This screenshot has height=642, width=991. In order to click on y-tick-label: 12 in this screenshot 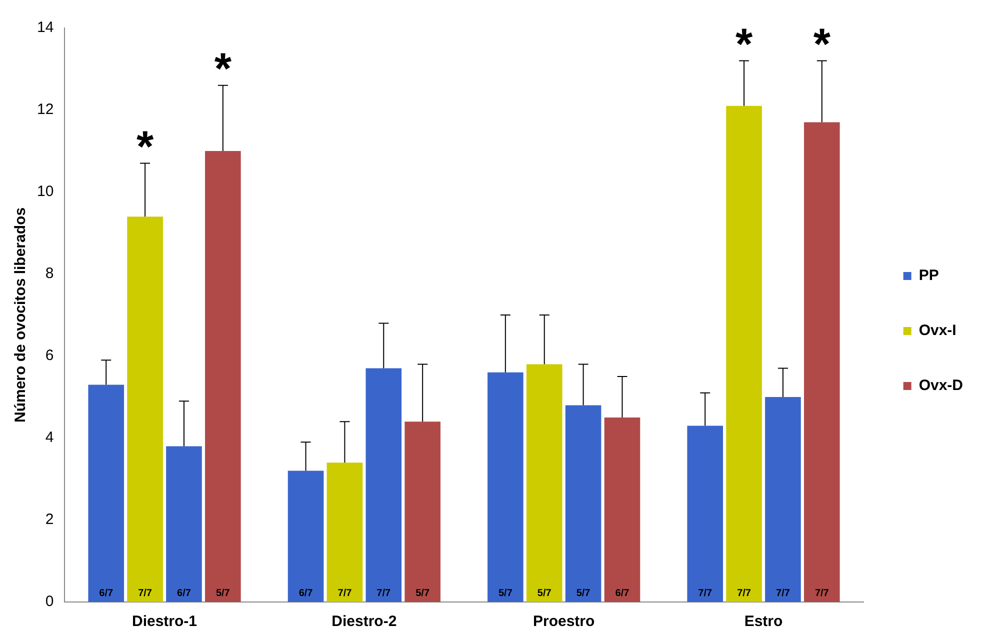, I will do `click(45, 109)`.